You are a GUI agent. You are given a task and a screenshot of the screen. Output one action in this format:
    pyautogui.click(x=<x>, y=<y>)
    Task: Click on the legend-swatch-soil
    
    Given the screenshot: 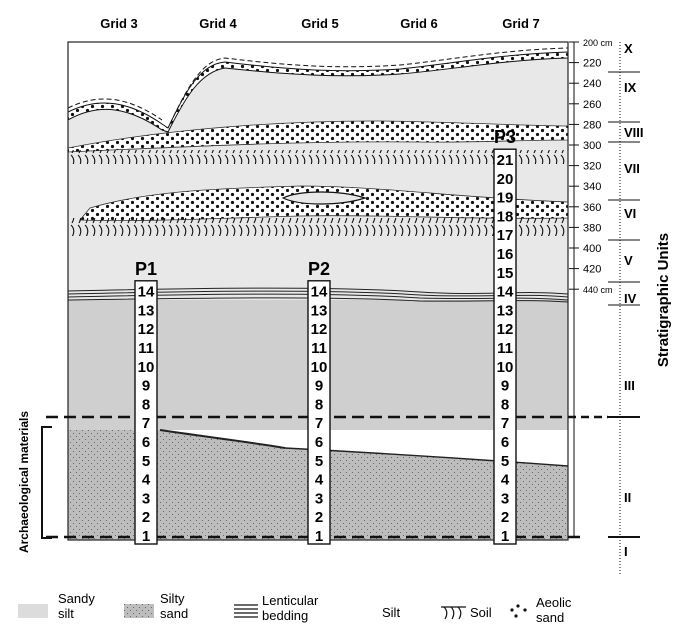 What is the action you would take?
    pyautogui.click(x=453, y=613)
    